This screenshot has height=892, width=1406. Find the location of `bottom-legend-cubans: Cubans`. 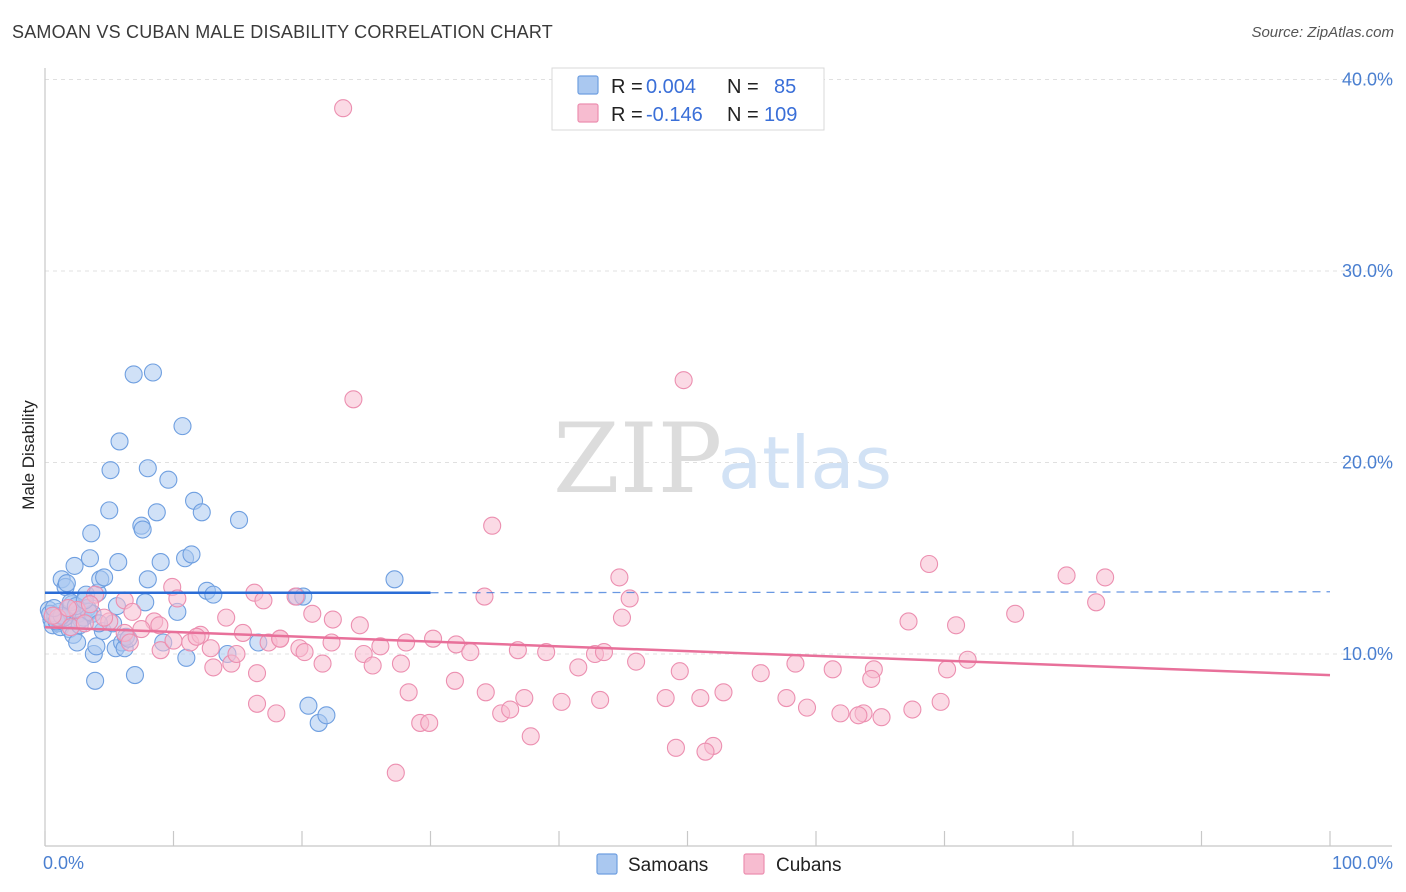

bottom-legend-cubans: Cubans is located at coordinates (809, 865).